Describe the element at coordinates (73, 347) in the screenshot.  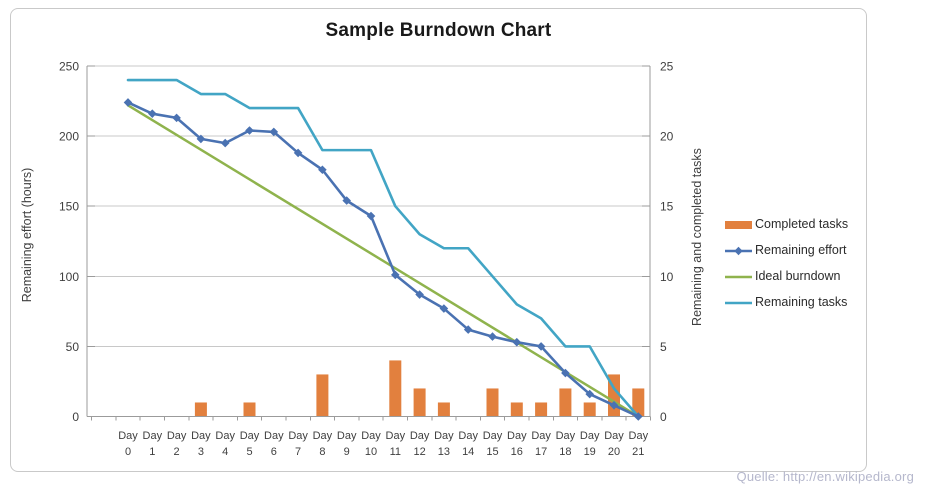
I see `left-axis-tick-label: 50` at that location.